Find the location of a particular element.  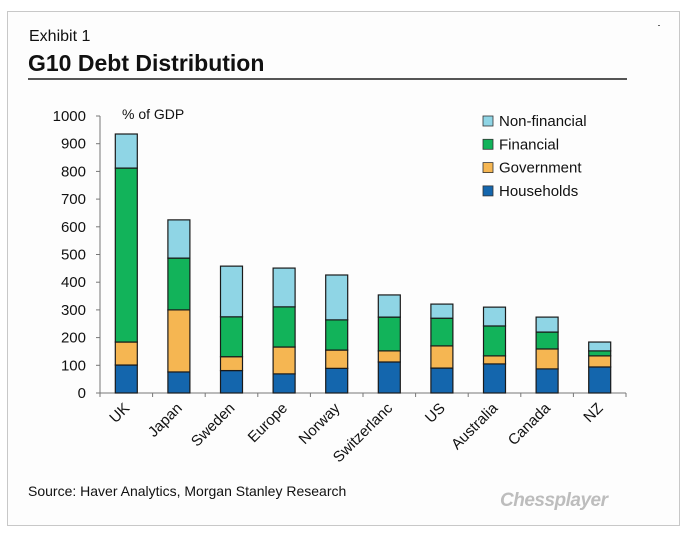

legend-swatch-non-financial is located at coordinates (488, 121).